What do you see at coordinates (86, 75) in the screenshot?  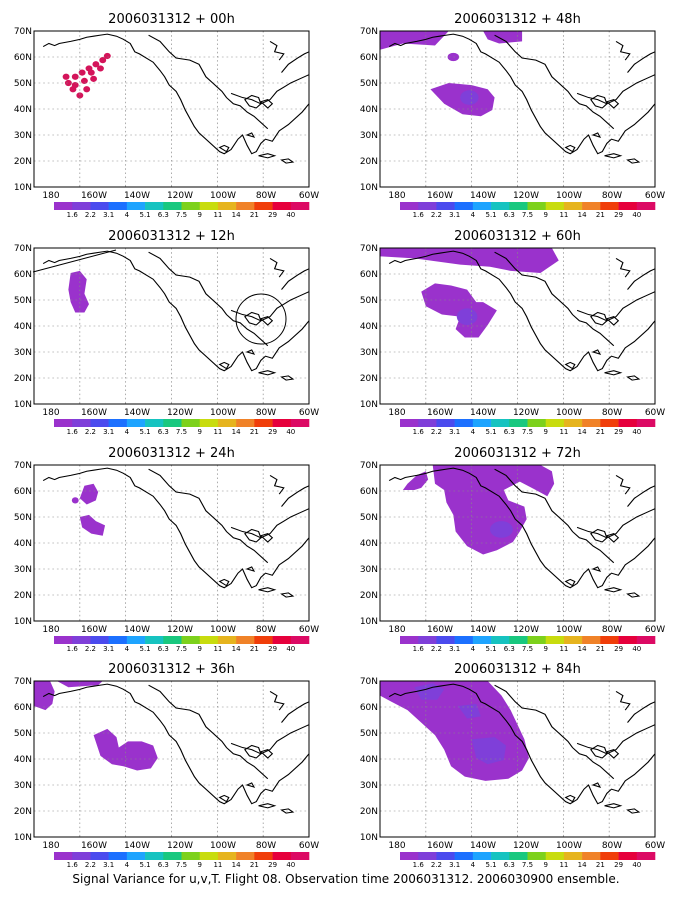 I see `variance-field` at bounding box center [86, 75].